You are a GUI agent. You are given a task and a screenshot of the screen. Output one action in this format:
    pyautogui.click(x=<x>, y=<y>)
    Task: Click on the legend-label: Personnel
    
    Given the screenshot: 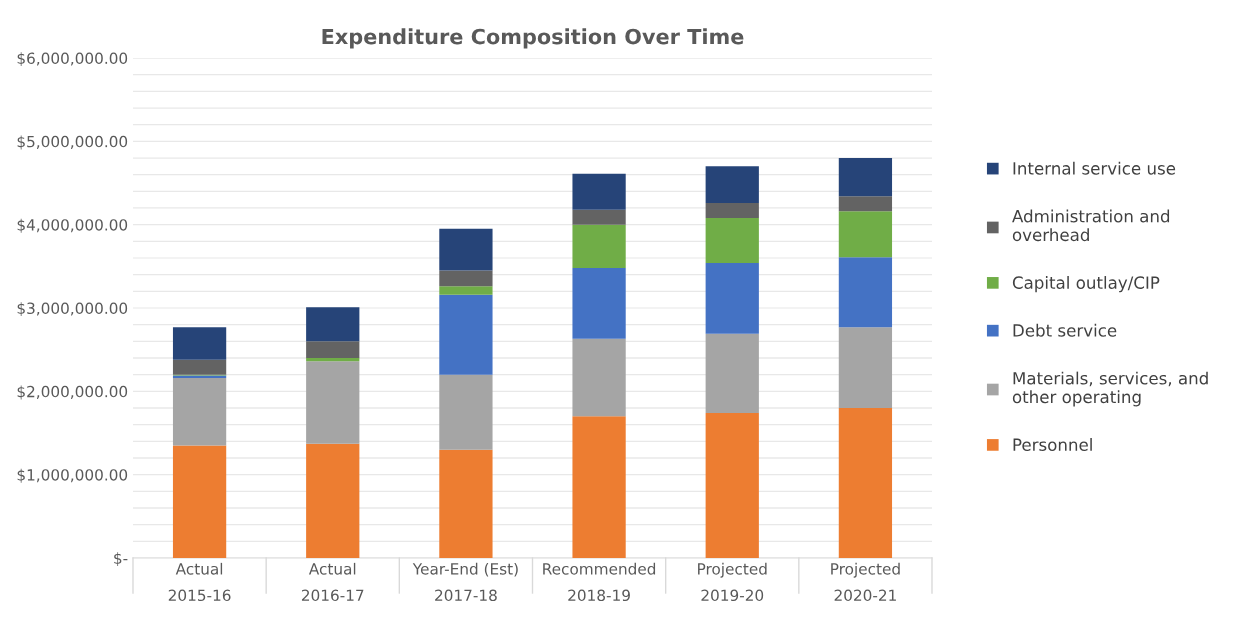 What is the action you would take?
    pyautogui.click(x=1052, y=444)
    